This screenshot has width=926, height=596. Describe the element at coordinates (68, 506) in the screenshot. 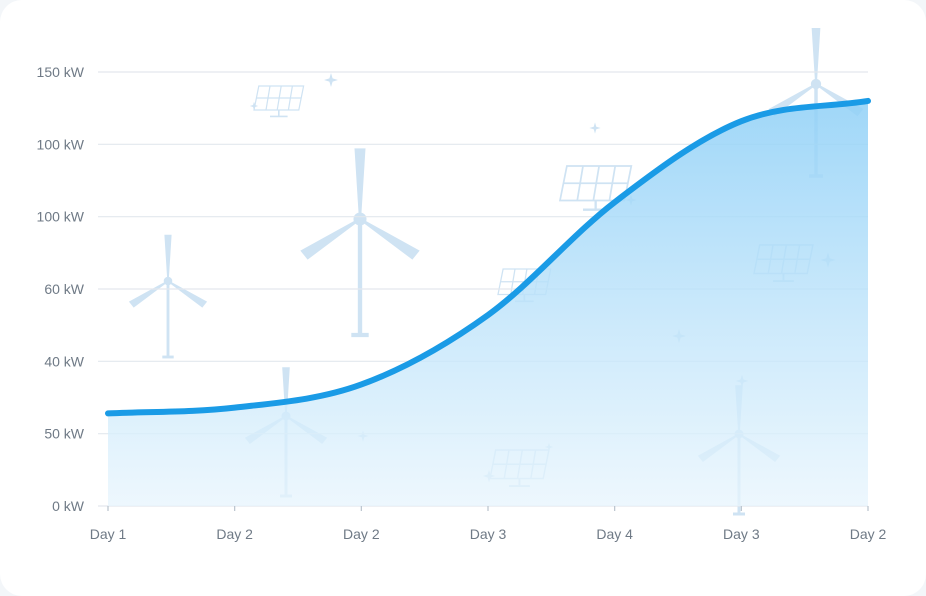

I see `y-tick-label: 0 kW` at that location.